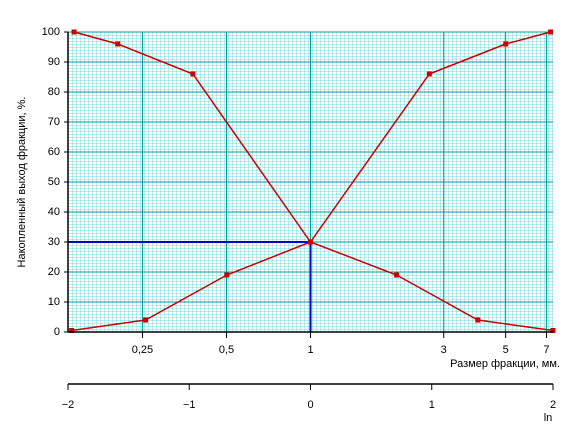 This screenshot has width=580, height=429. Describe the element at coordinates (505, 364) in the screenshot. I see `x-axis-label: Размер фракции, мм.` at that location.